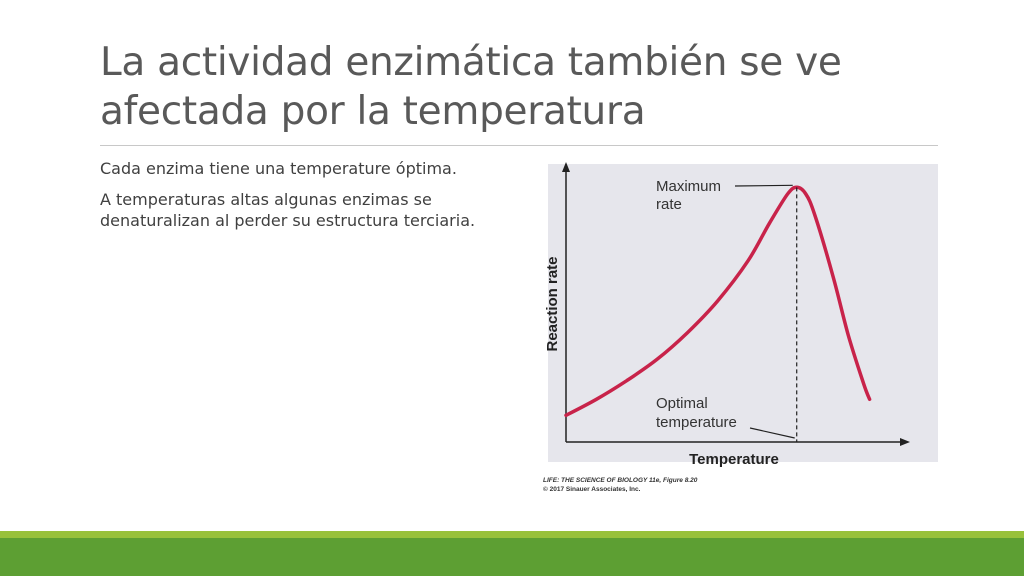  What do you see at coordinates (552, 303) in the screenshot?
I see `y-axis-title: Reaction rate` at bounding box center [552, 303].